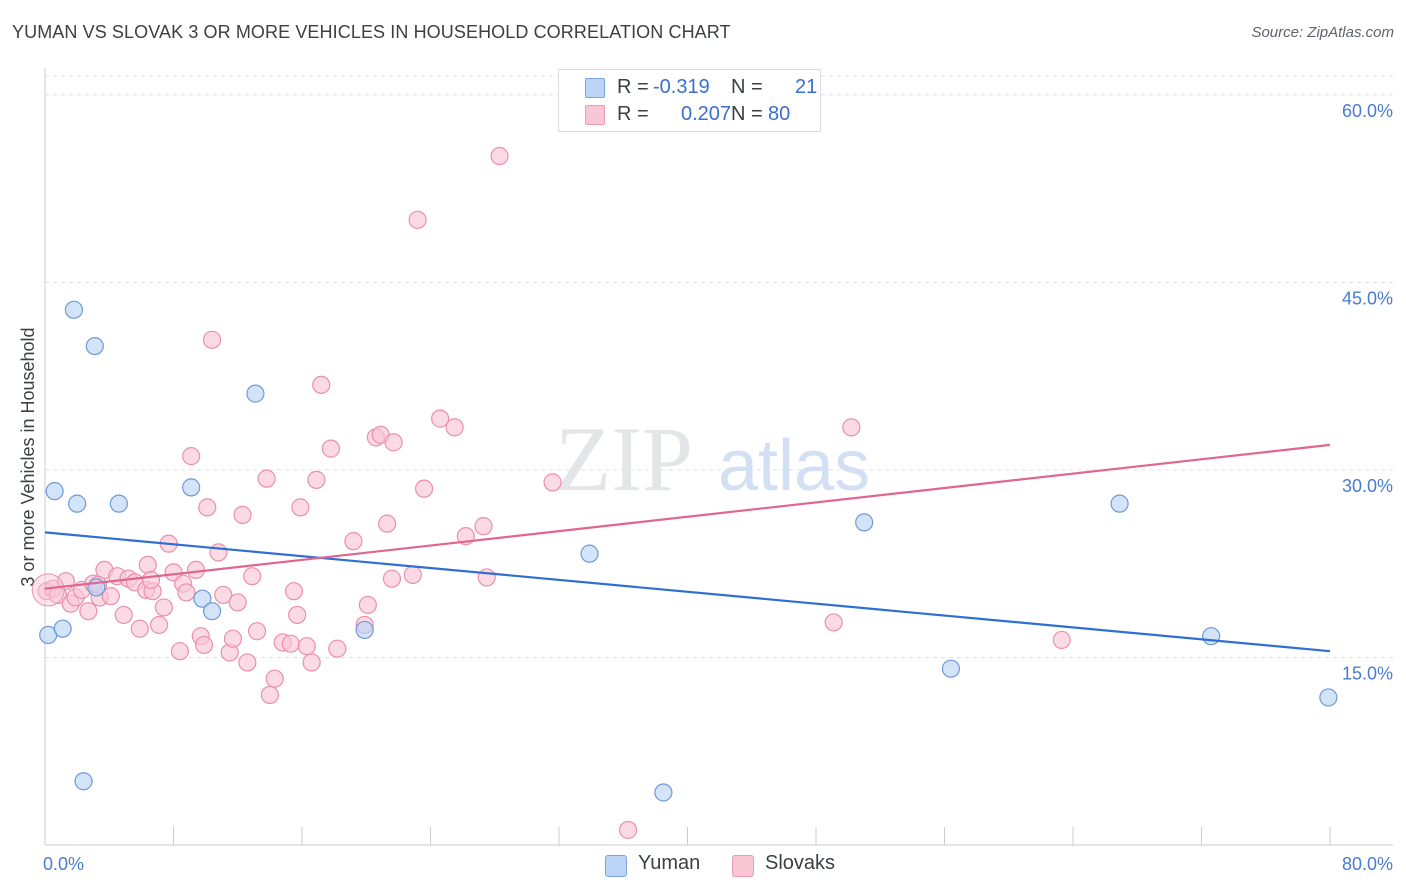 This screenshot has height=892, width=1406. What do you see at coordinates (687, 592) in the screenshot?
I see `yuman-trend-line` at bounding box center [687, 592].